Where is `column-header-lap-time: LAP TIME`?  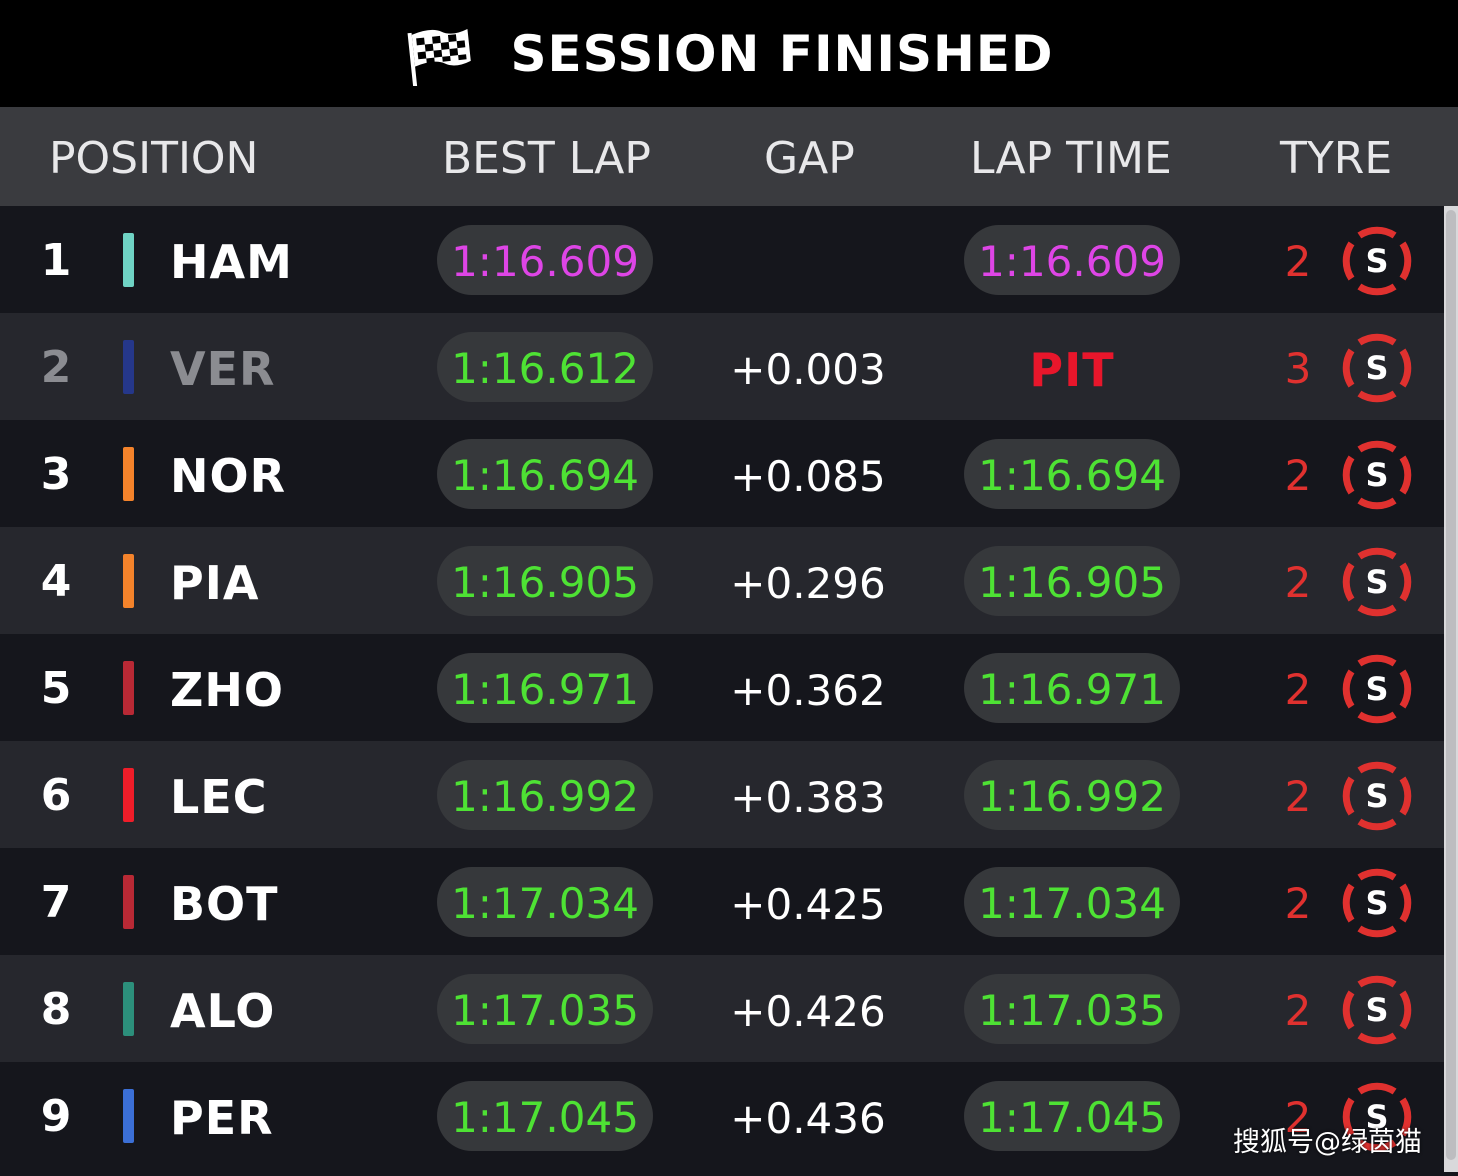
column-header-lap-time: LAP TIME is located at coordinates (1071, 158).